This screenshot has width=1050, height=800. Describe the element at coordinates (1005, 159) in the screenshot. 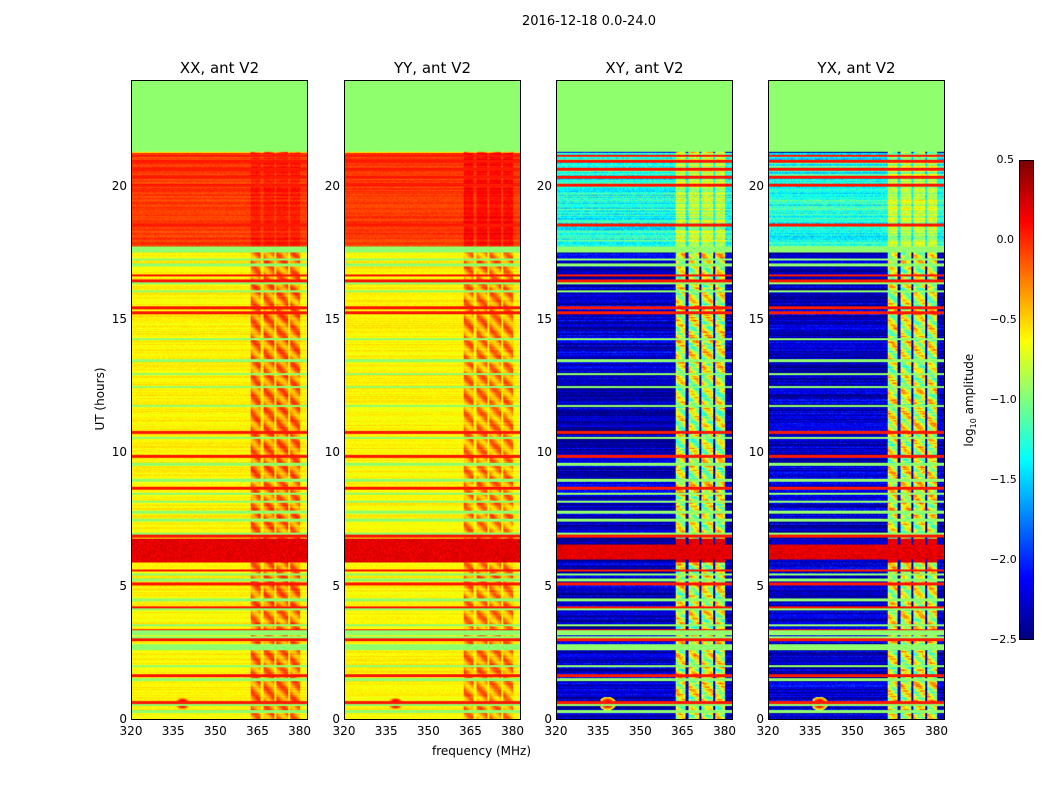

I see `colorbar-tick-label: 0.5` at that location.